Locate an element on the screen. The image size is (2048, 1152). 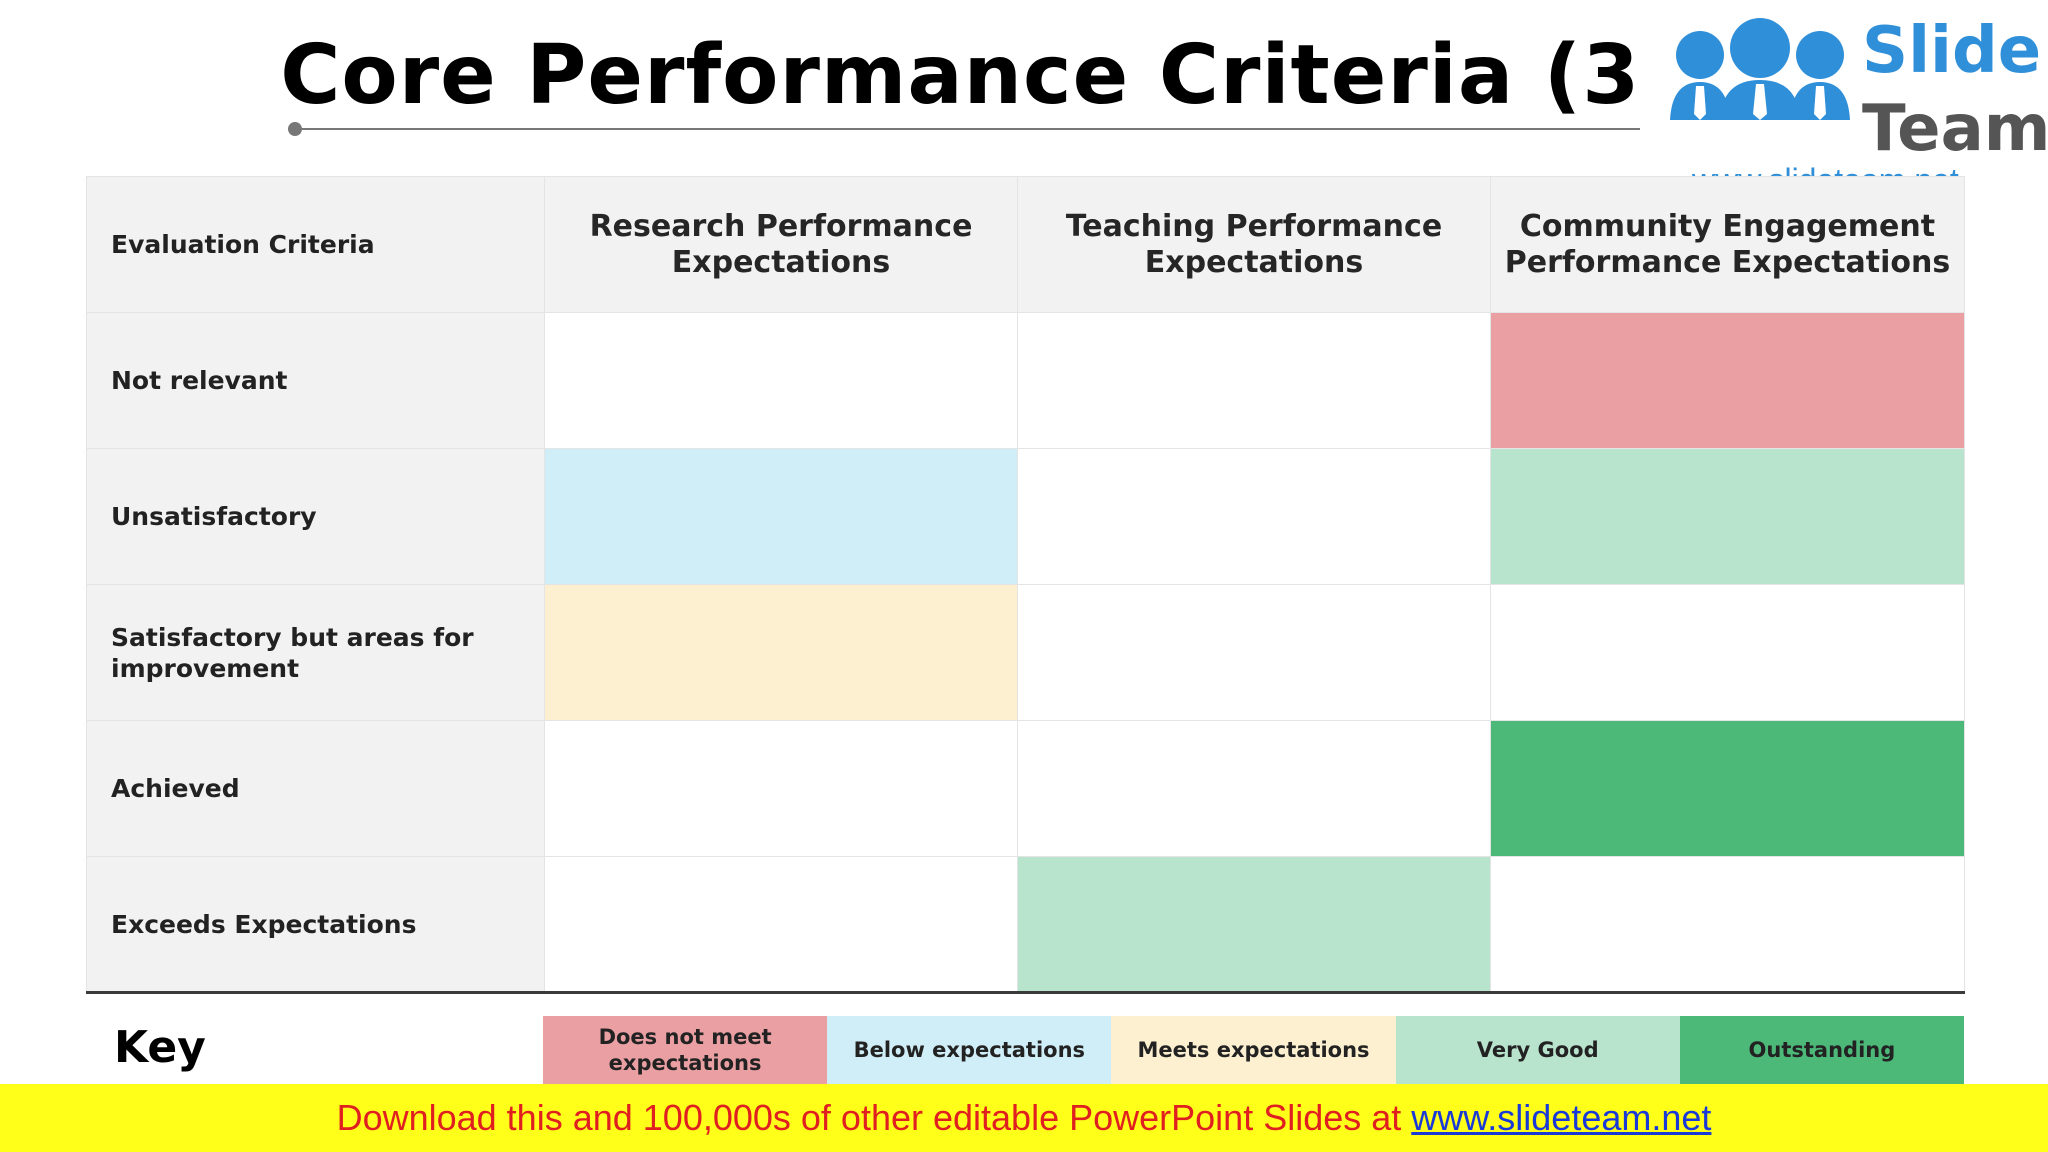
table-row: Achieved is located at coordinates (1025, 788).